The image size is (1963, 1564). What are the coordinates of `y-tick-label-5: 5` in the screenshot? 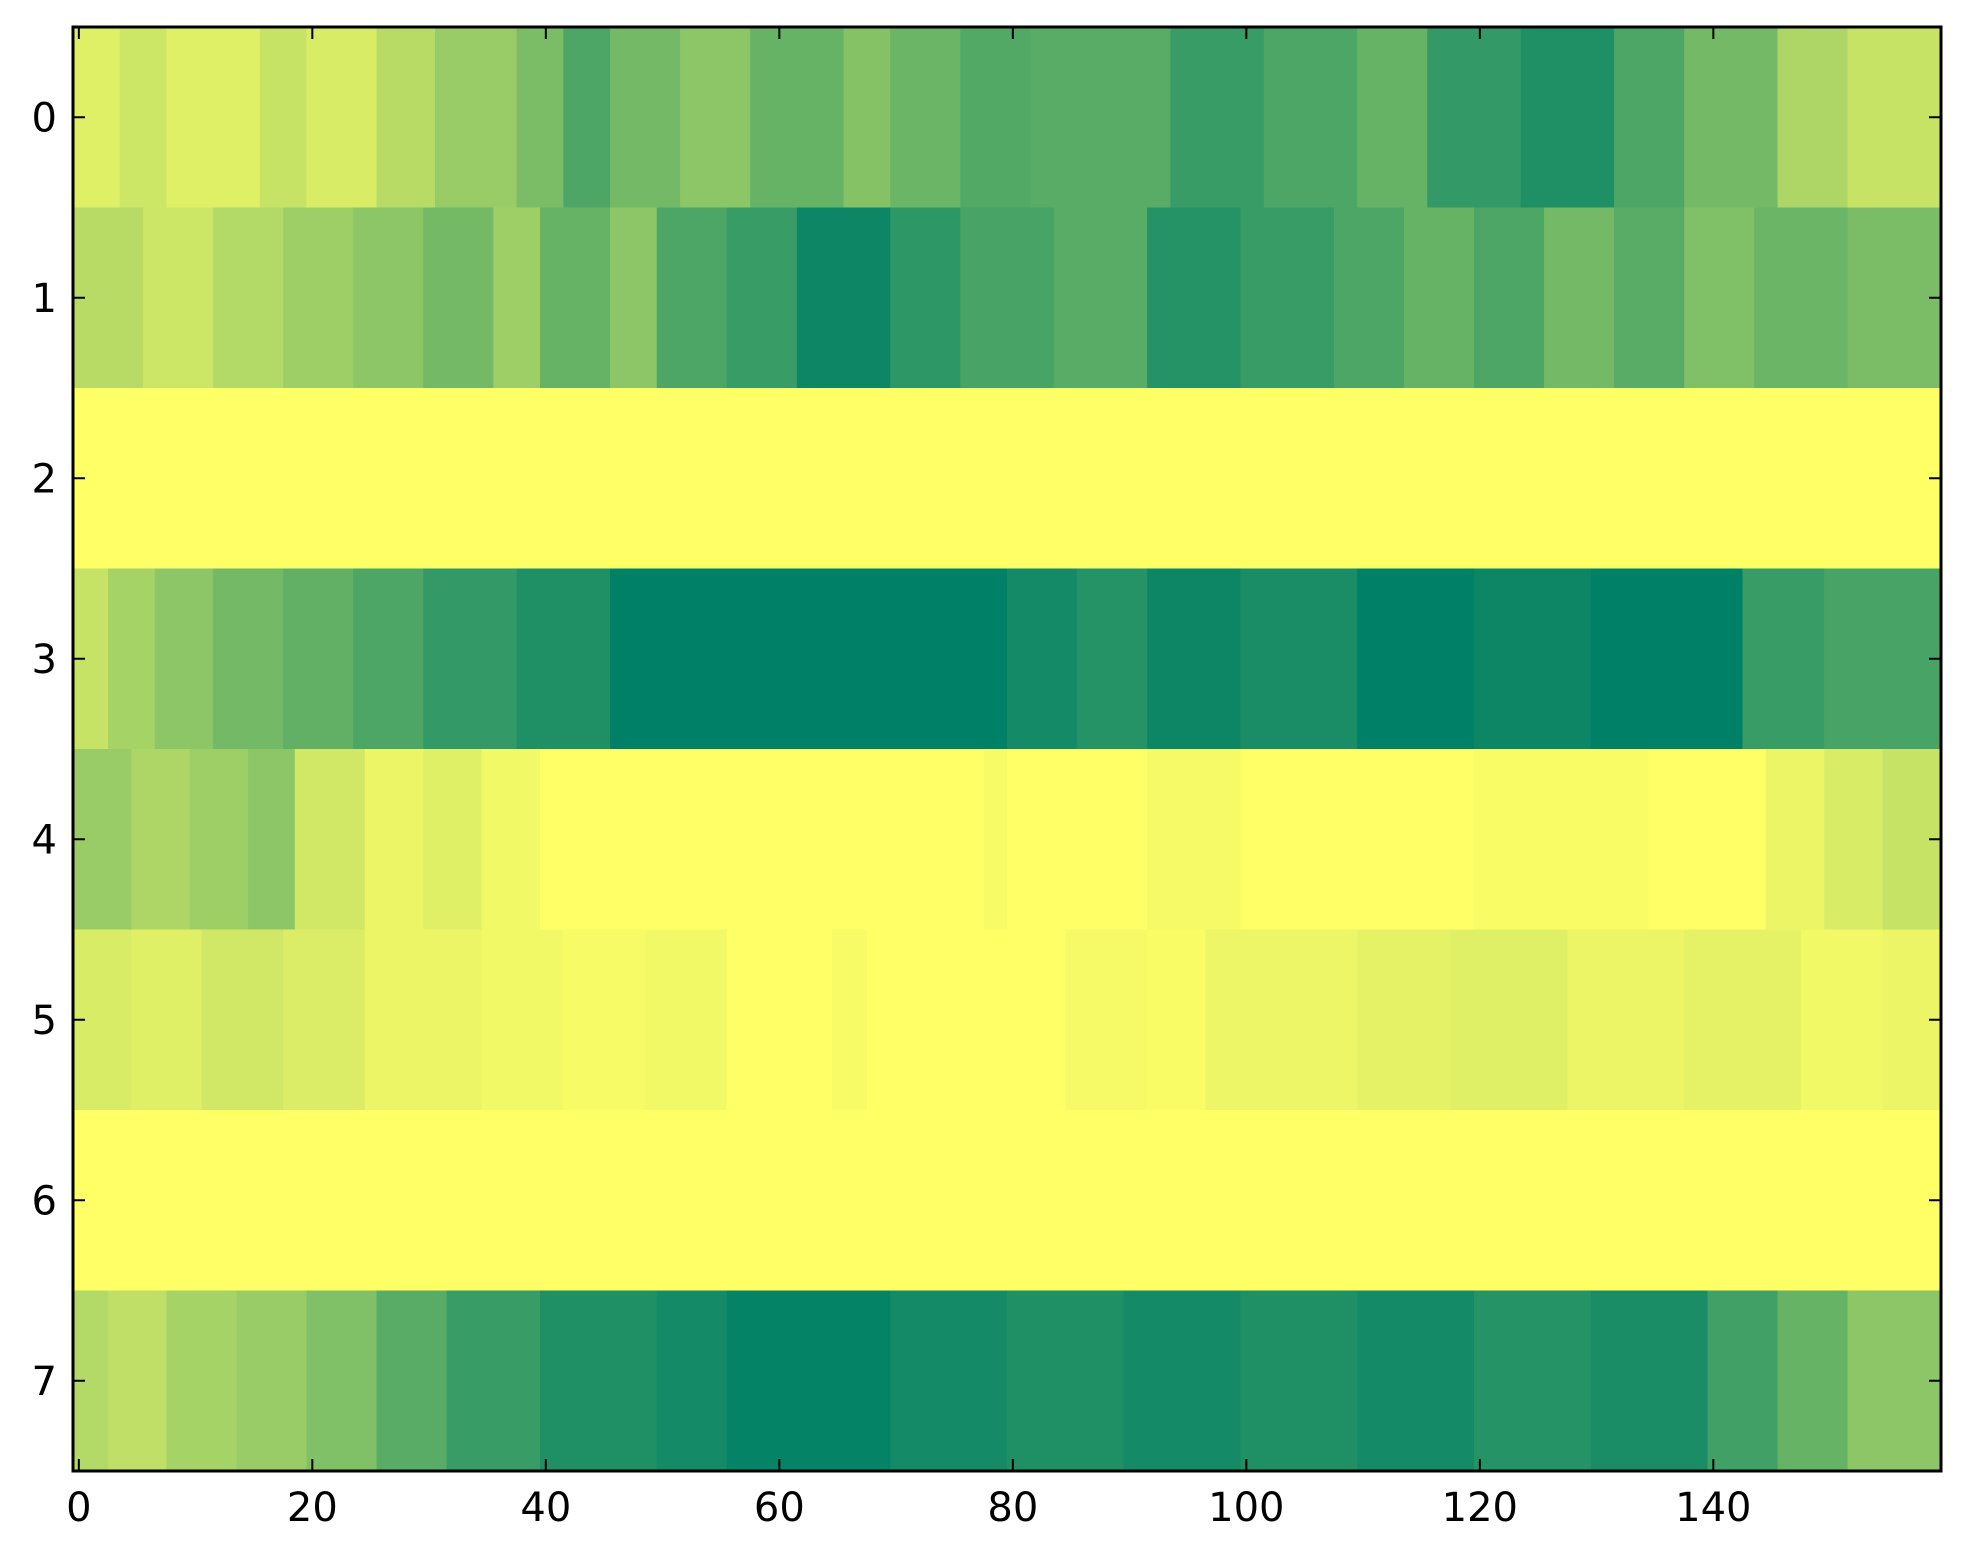 It's located at (44, 1021).